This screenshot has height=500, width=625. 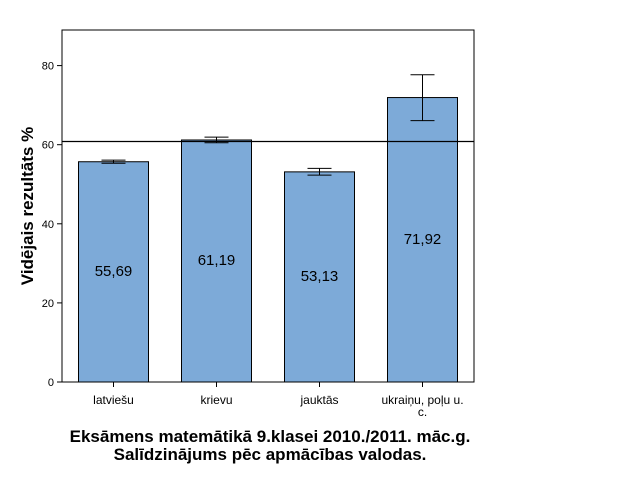 What do you see at coordinates (48, 225) in the screenshot?
I see `y-tick-label: 40` at bounding box center [48, 225].